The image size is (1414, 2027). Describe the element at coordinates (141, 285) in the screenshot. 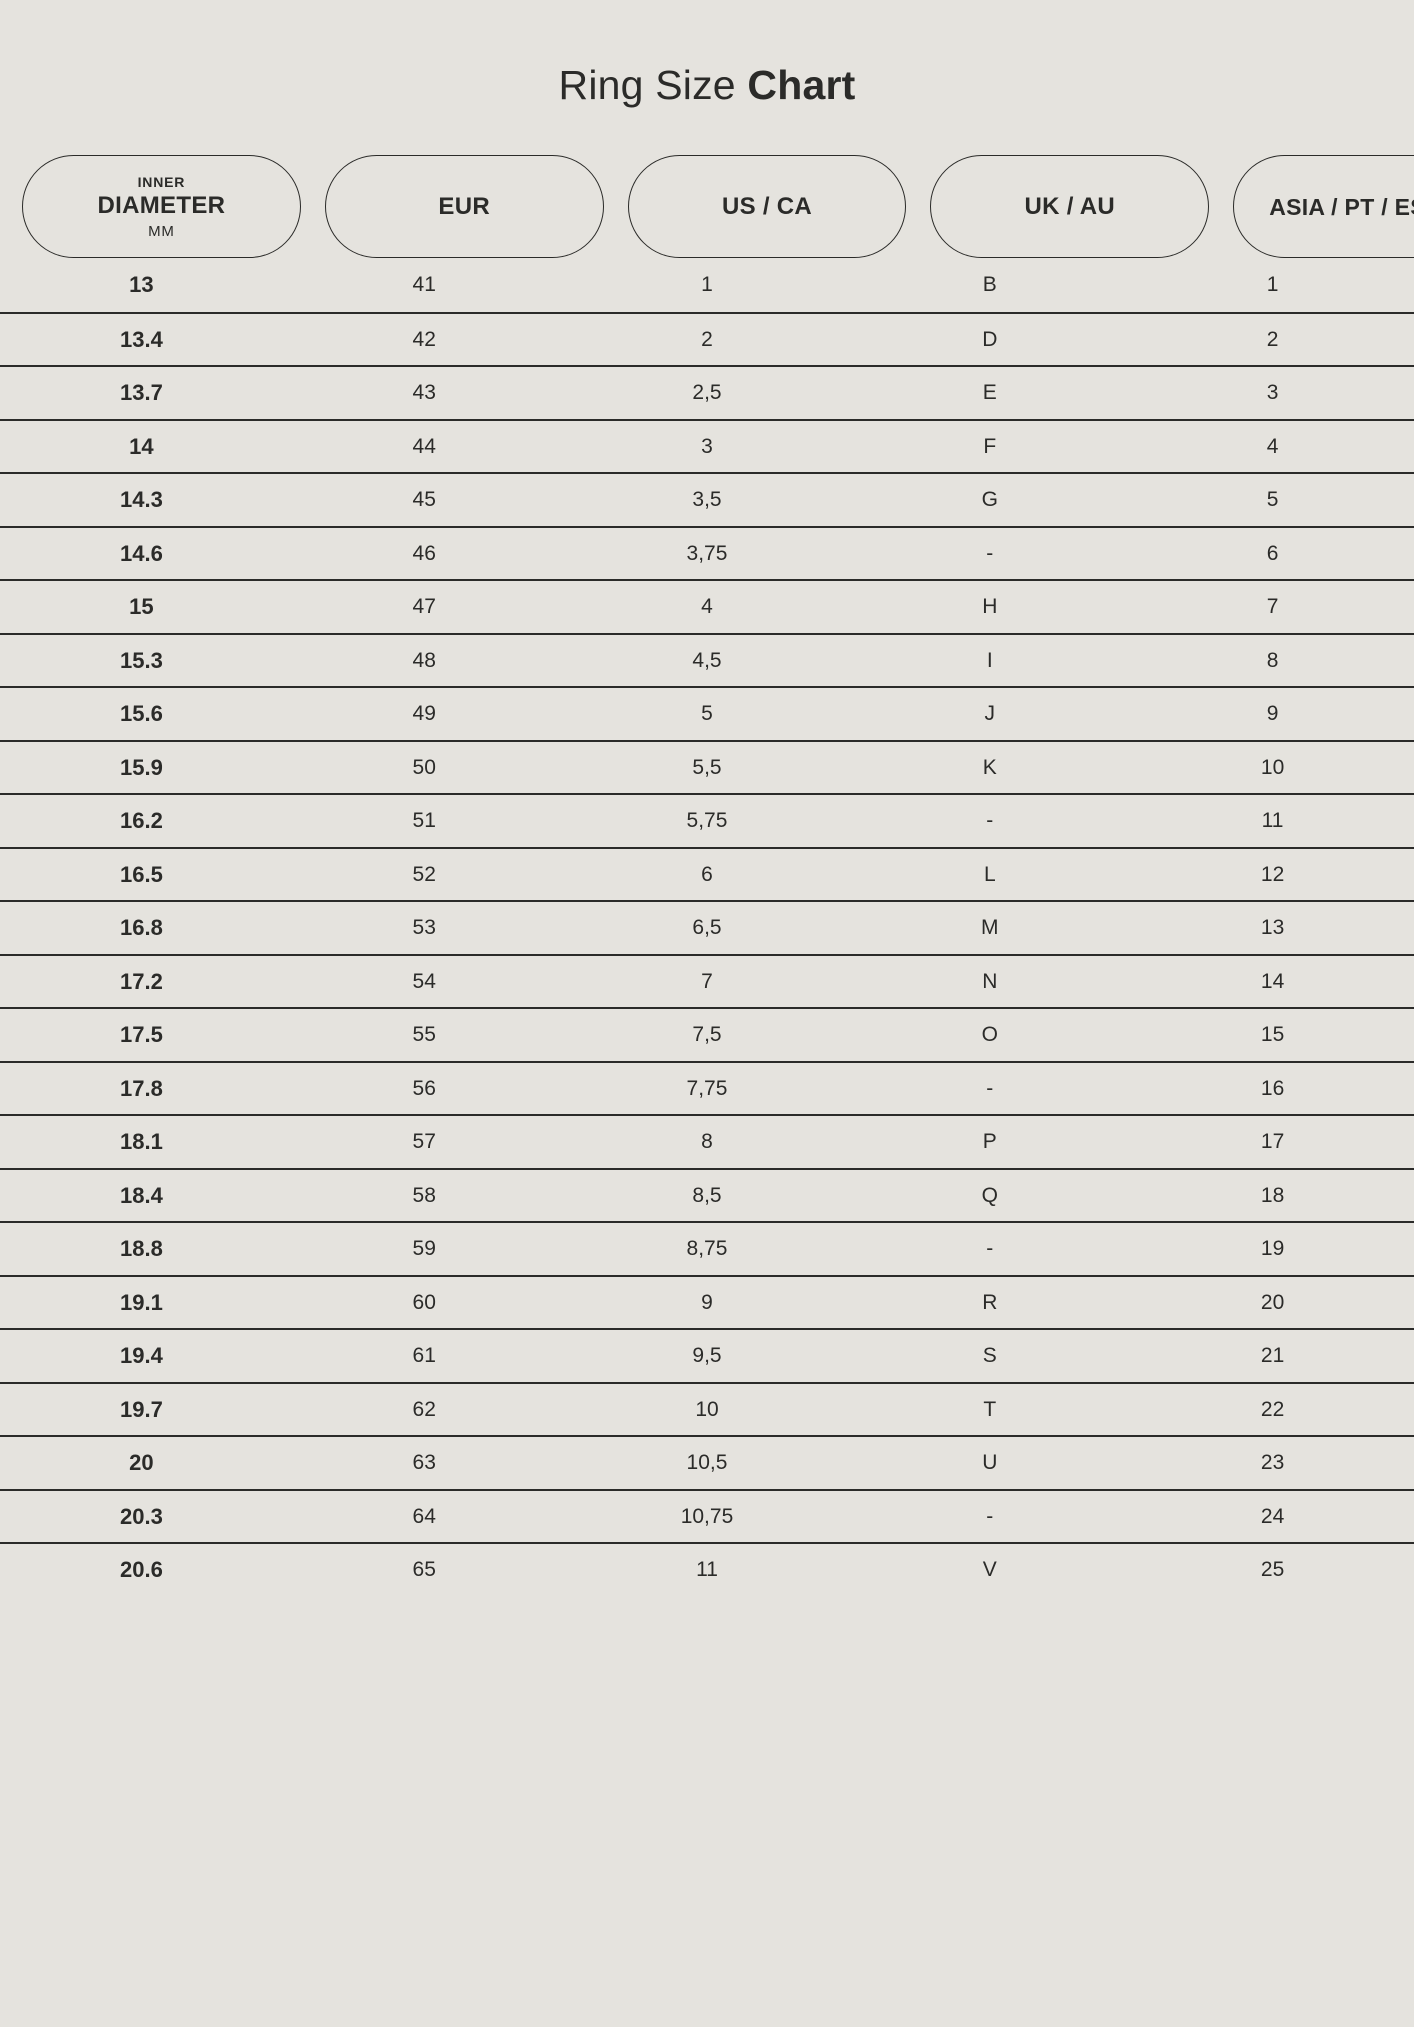

I see `cell-inner-diameter: 13` at that location.